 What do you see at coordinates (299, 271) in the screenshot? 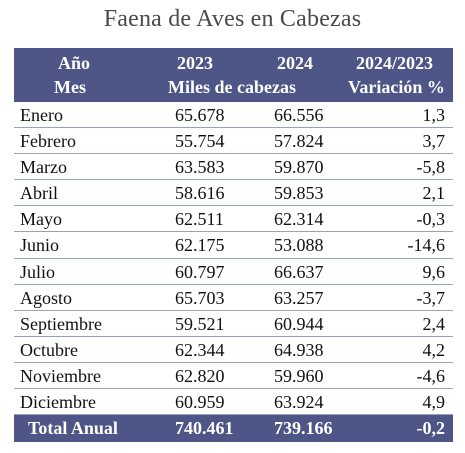
I see `value-2024-cell: 66.637` at bounding box center [299, 271].